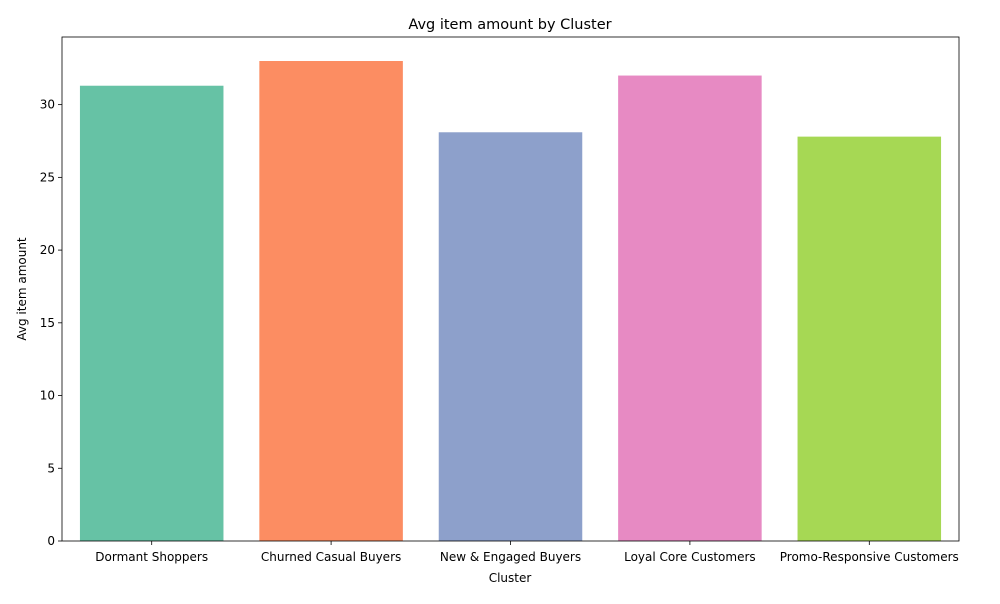  Describe the element at coordinates (510, 578) in the screenshot. I see `x-axis-title: Cluster` at that location.